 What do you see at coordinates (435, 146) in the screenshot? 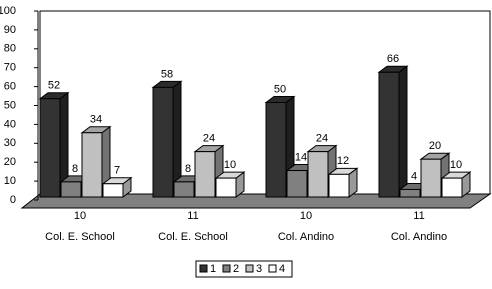
I see `value-label: 20` at bounding box center [435, 146].